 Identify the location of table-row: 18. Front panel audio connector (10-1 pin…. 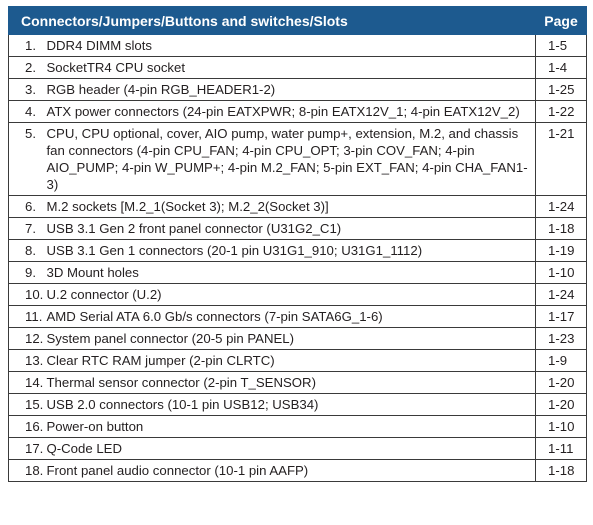
(298, 470).